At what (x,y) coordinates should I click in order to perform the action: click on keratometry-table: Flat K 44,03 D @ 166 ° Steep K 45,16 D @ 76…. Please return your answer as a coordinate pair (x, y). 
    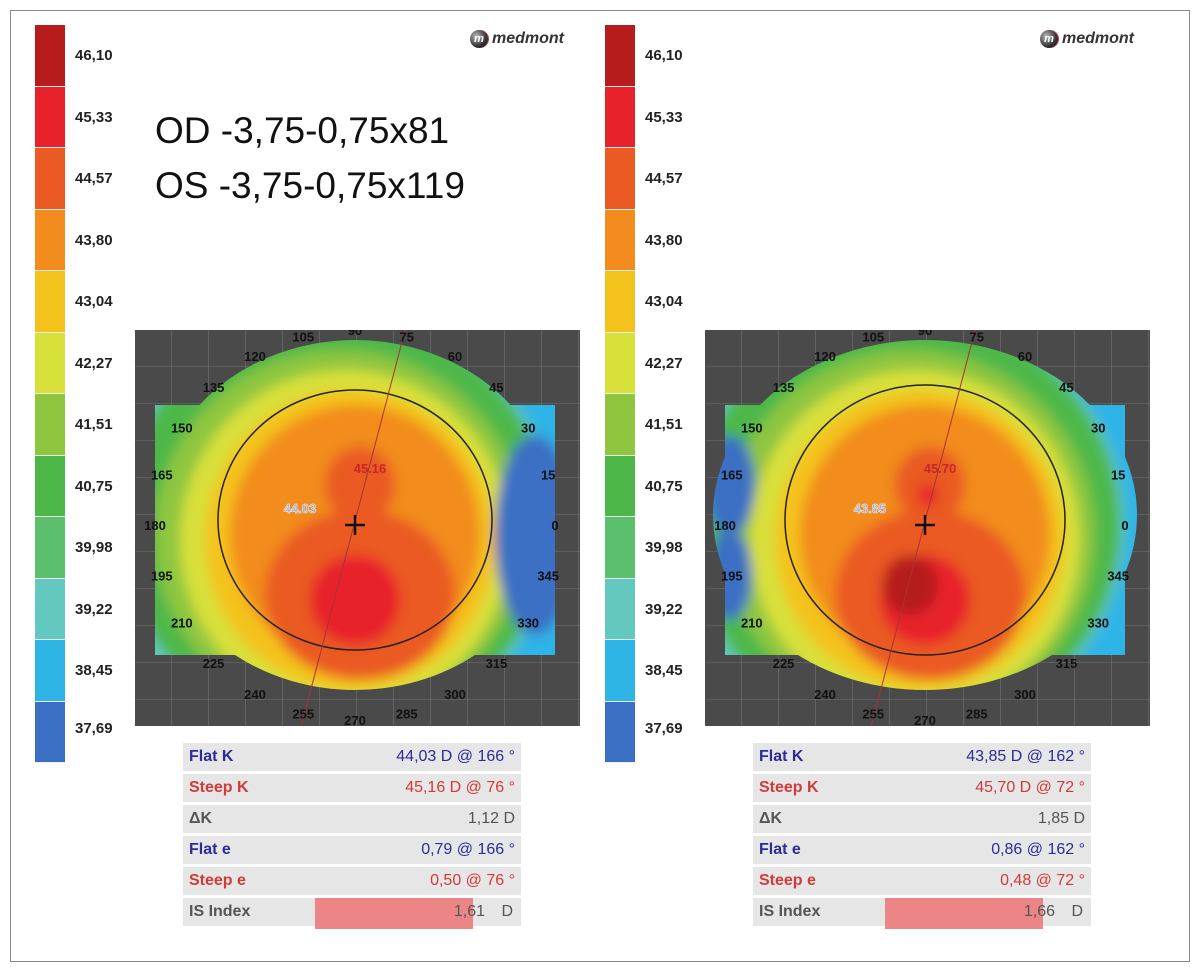
    Looking at the image, I should click on (352, 834).